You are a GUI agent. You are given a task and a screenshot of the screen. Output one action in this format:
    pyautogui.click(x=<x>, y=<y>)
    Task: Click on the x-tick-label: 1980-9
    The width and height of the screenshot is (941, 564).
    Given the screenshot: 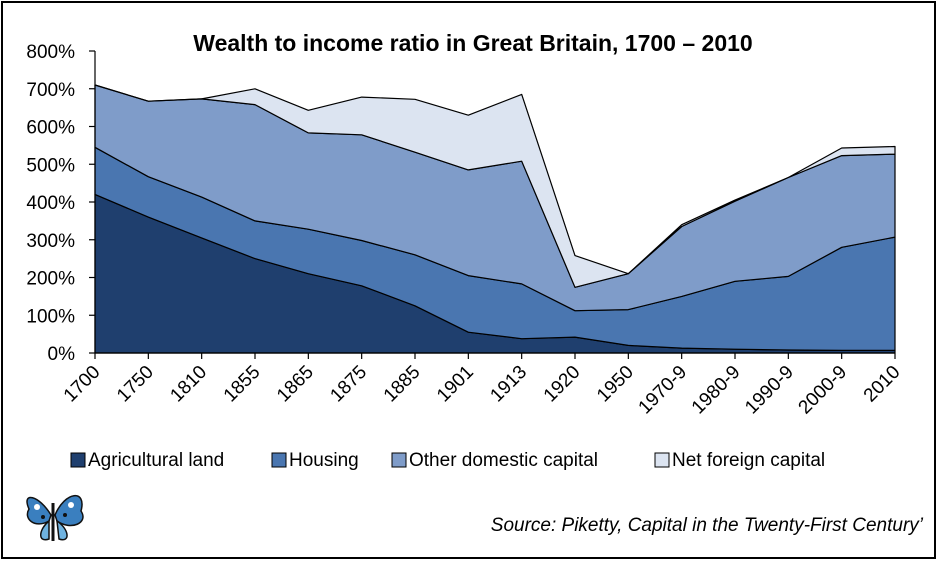 What is the action you would take?
    pyautogui.click(x=716, y=390)
    